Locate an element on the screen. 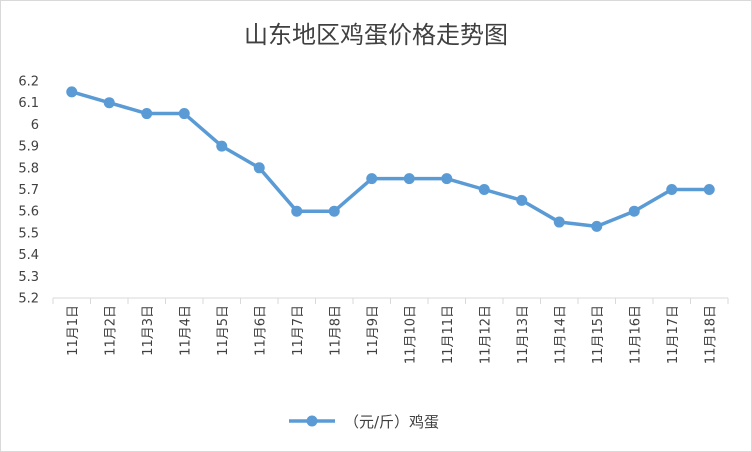  y-tick-label: 5.6 is located at coordinates (28, 212).